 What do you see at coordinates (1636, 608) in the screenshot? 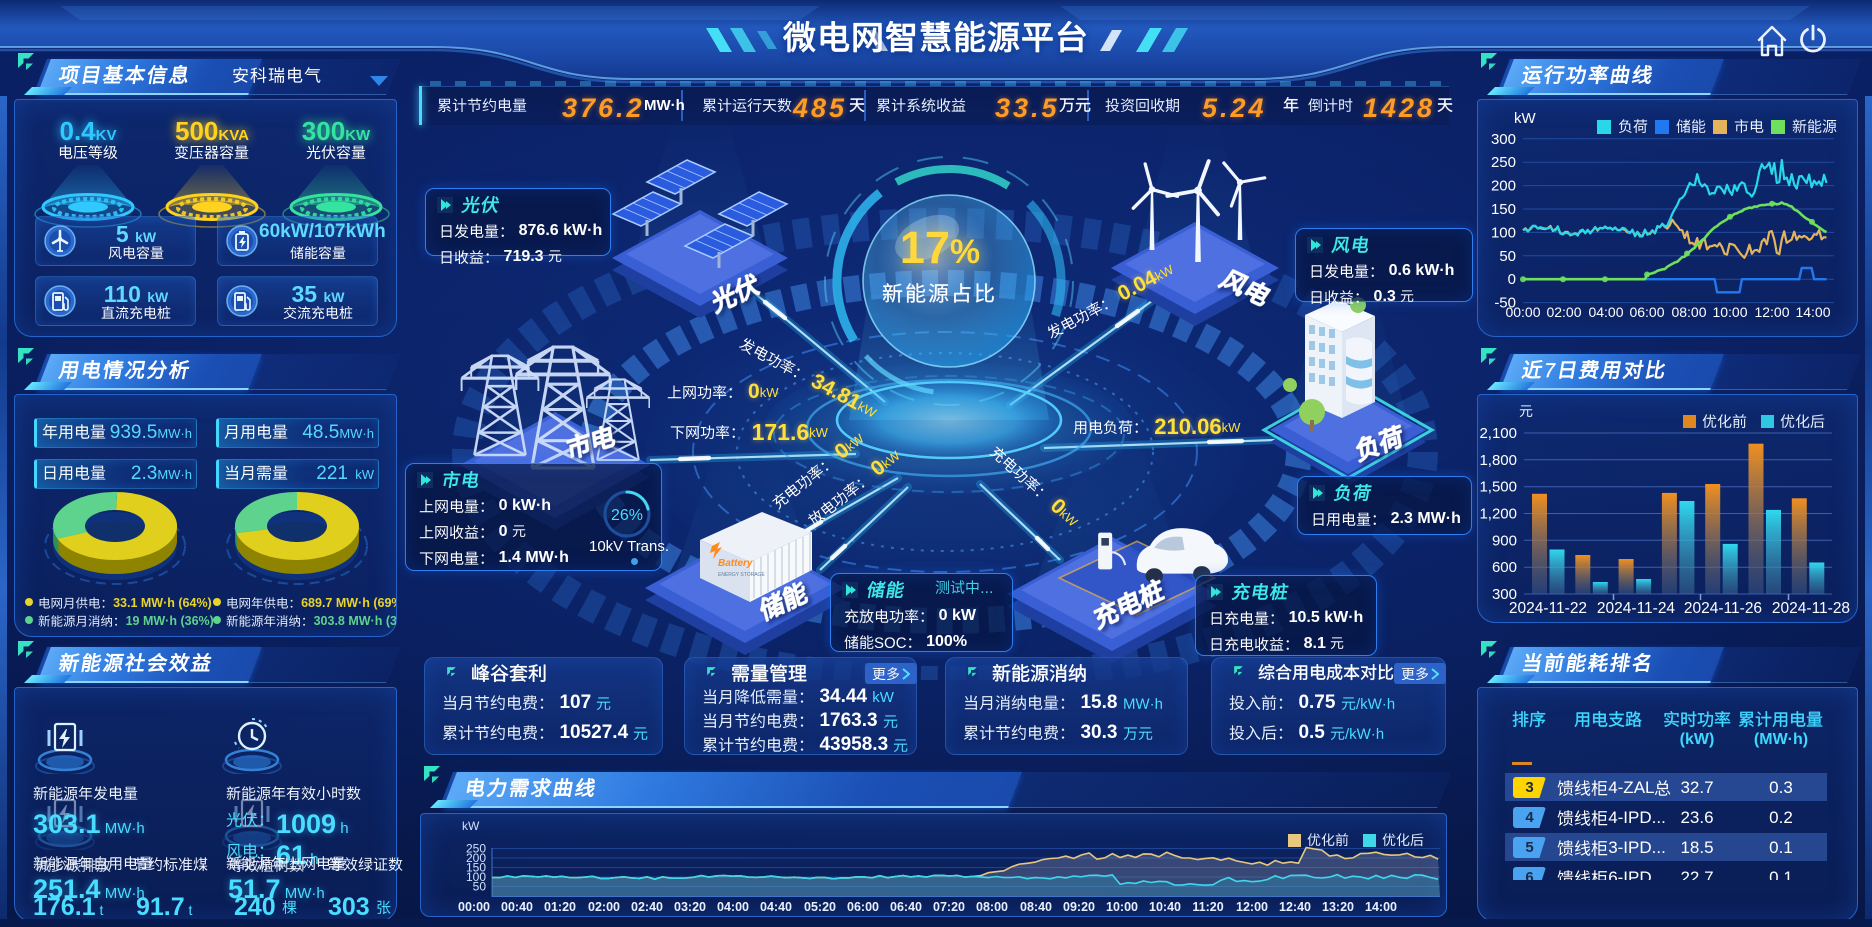
I see `svg-text: 2024-11-24` at bounding box center [1636, 608].